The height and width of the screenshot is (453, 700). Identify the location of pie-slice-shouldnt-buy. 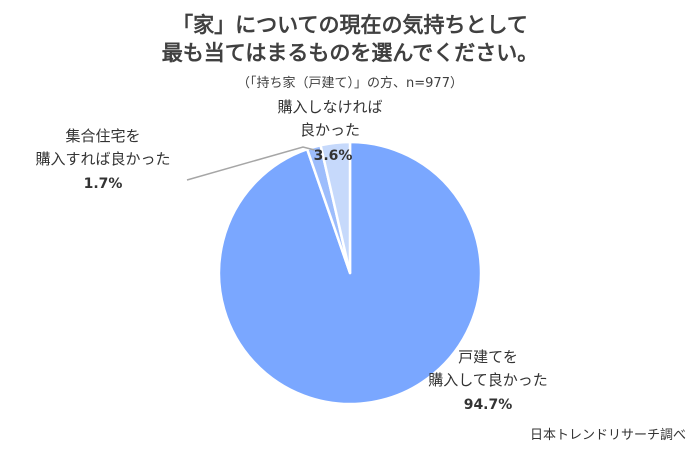
(335, 207).